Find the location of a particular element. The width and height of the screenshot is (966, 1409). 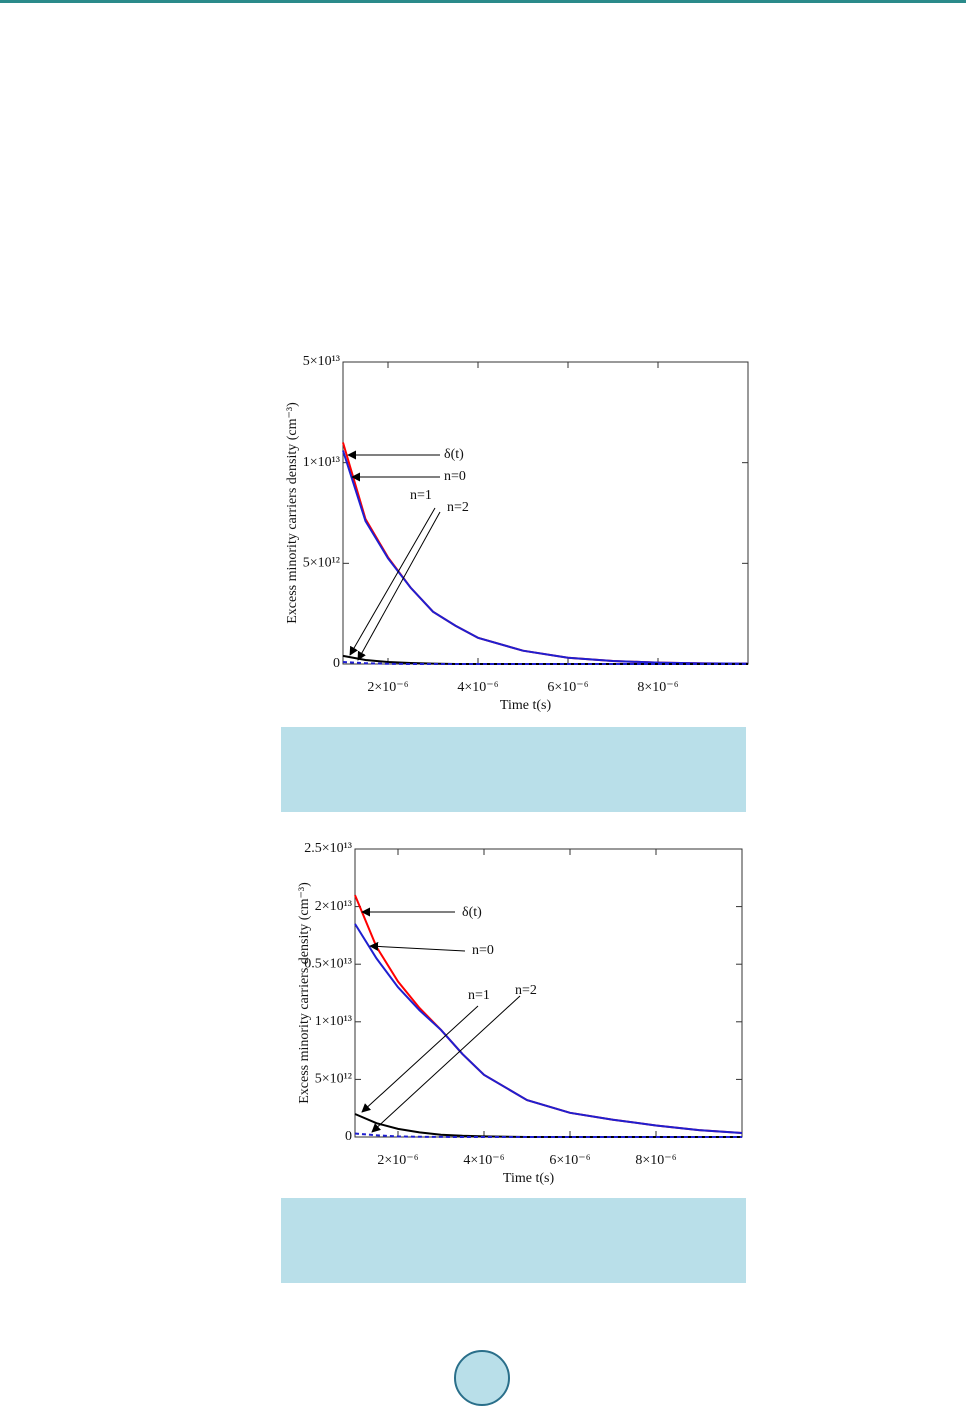

top-rule is located at coordinates (483, 1).